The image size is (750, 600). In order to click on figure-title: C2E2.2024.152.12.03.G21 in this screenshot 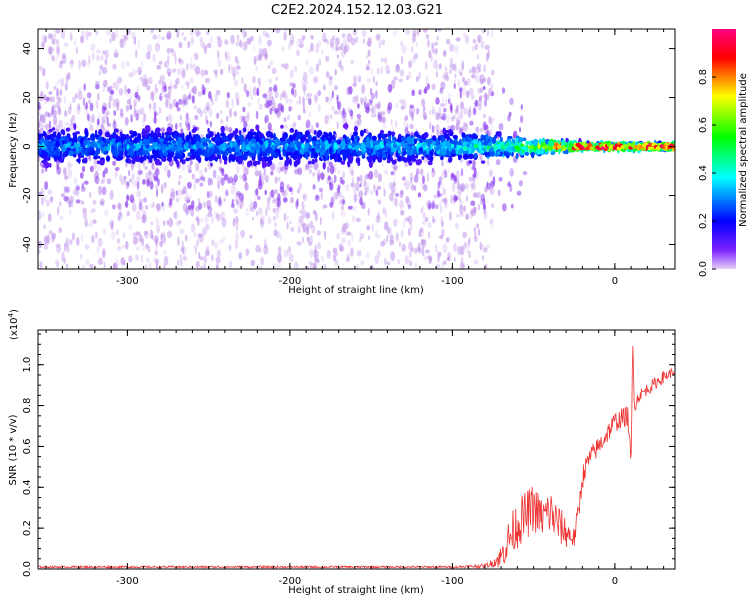, I will do `click(357, 10)`.